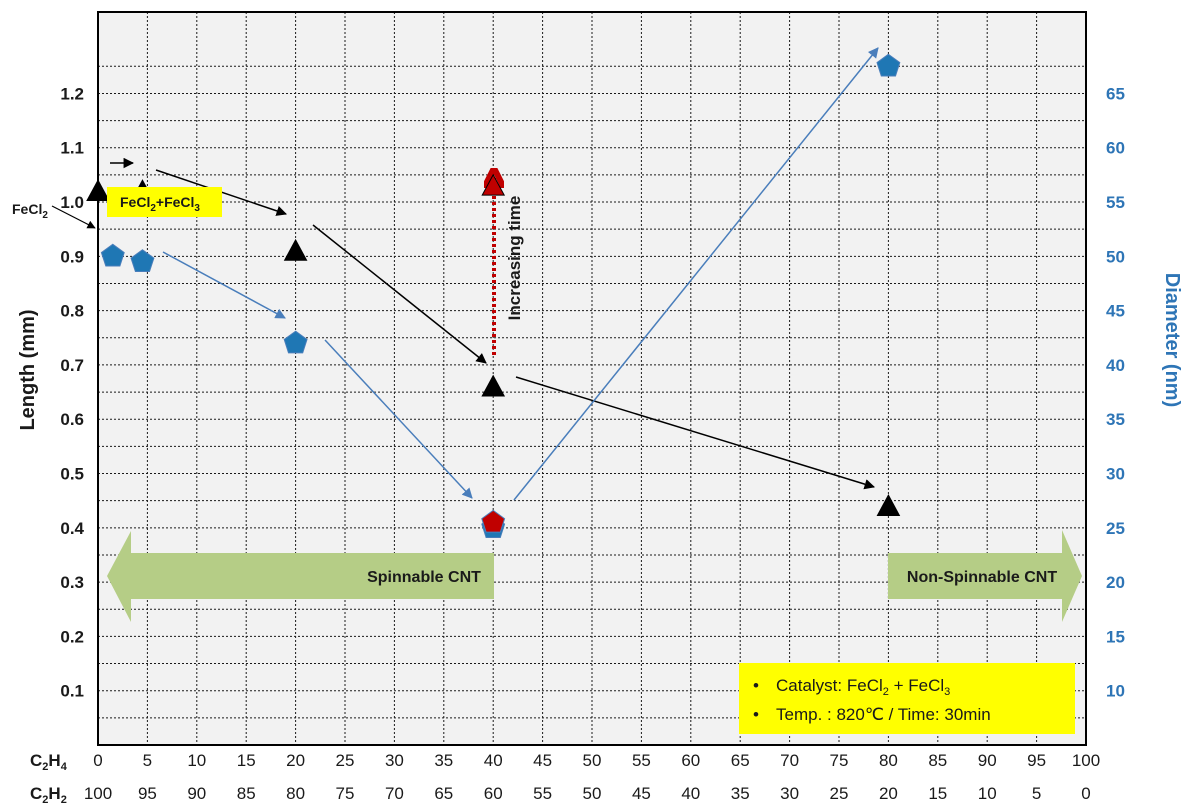  What do you see at coordinates (394, 760) in the screenshot?
I see `x-tick-label: 30` at bounding box center [394, 760].